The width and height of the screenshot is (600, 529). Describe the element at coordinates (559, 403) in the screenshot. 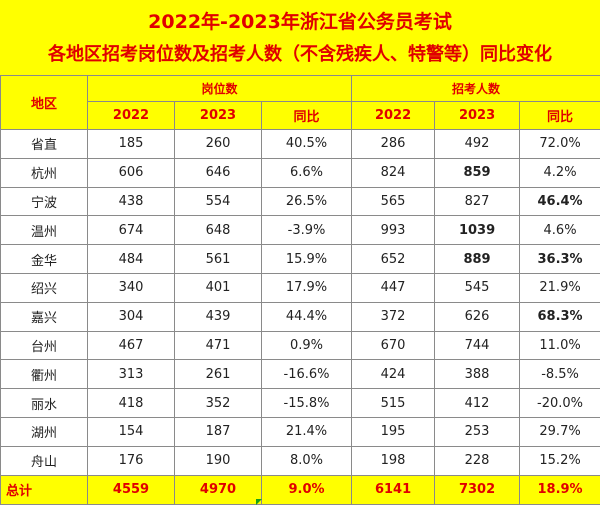

I see `data-cell: -20.0%` at that location.